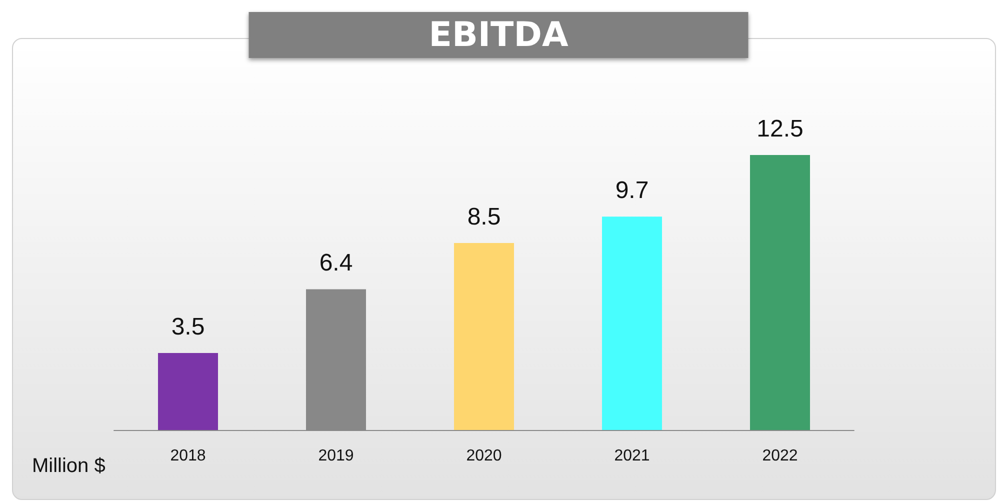  What do you see at coordinates (484, 456) in the screenshot?
I see `x-tick-label: 2020` at bounding box center [484, 456].